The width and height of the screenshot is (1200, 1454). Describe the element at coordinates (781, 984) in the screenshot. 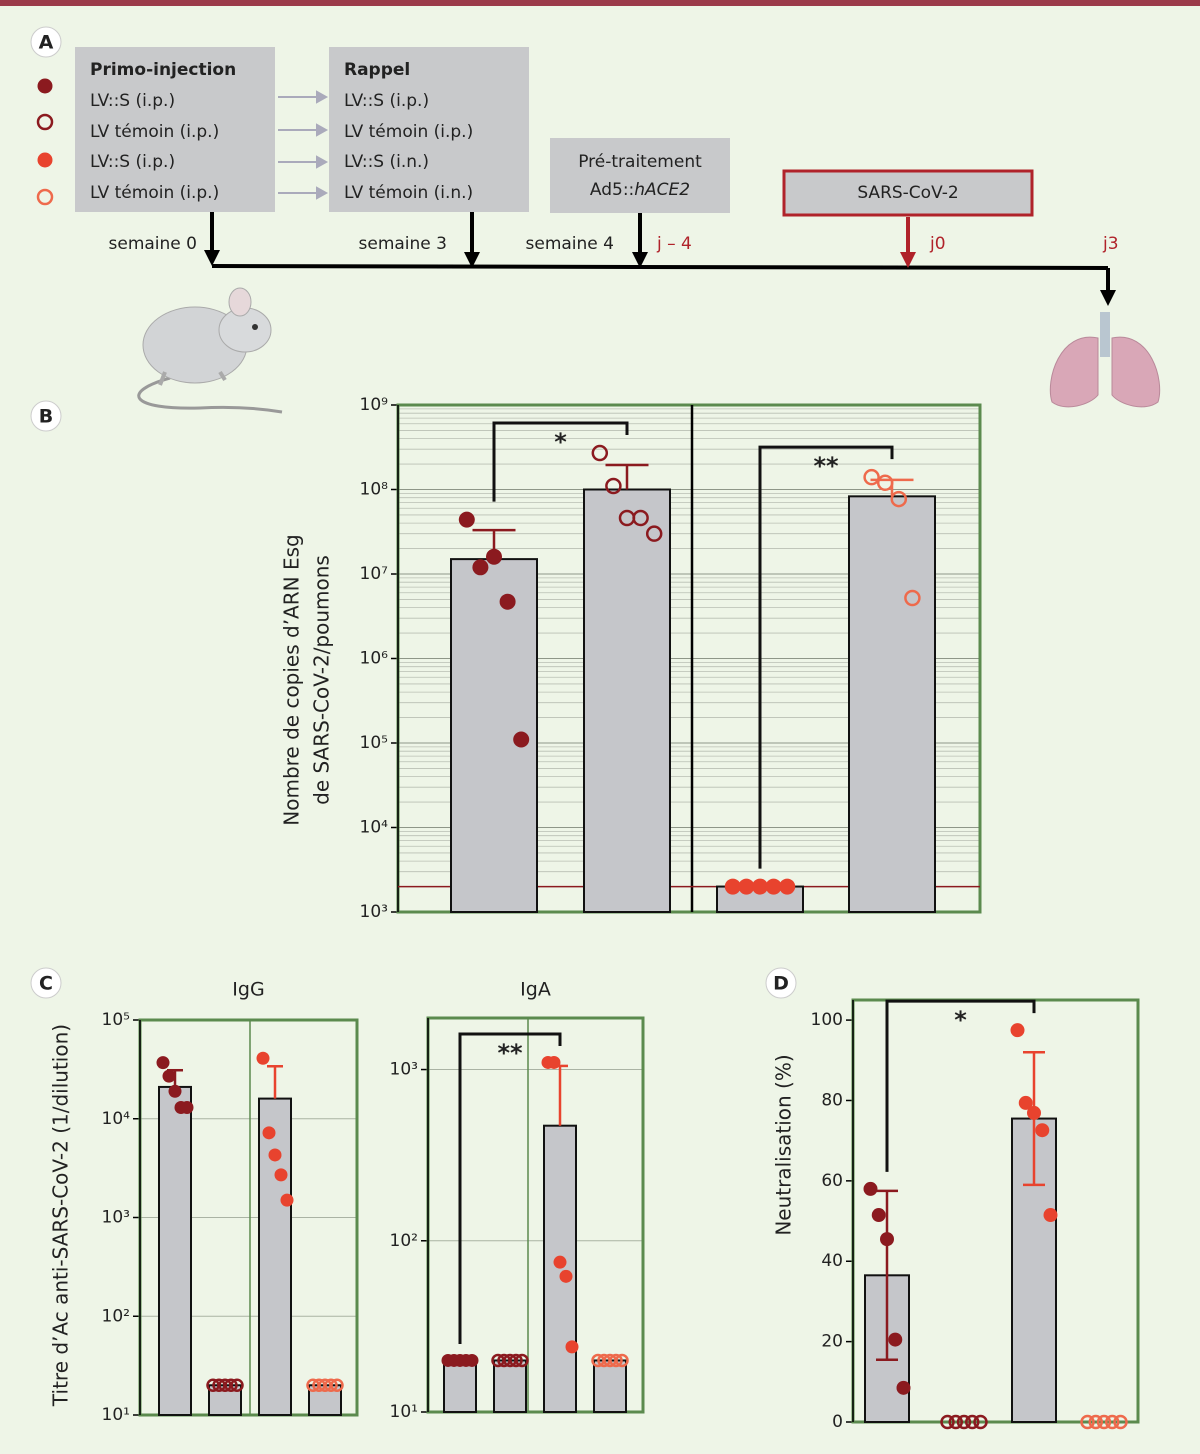

I see `panel-label: D` at that location.